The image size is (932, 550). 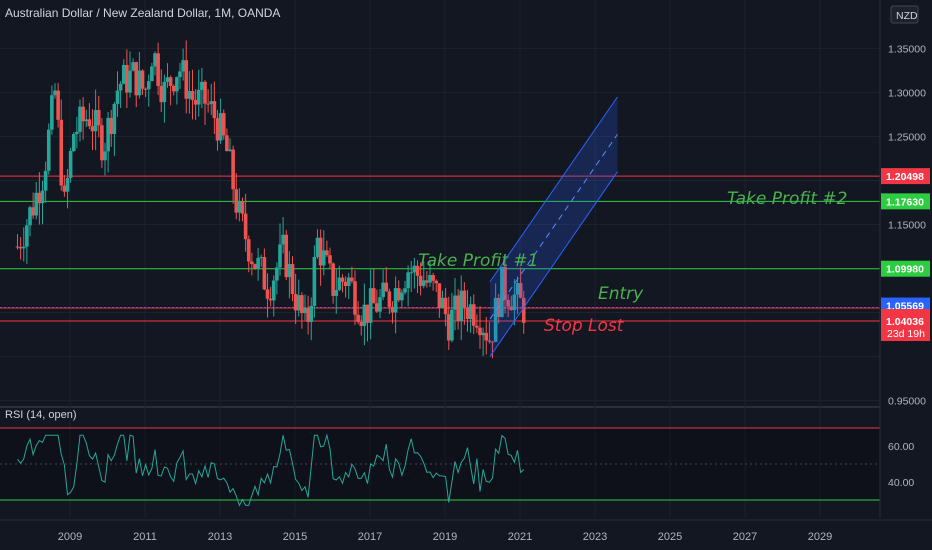 I want to click on rsi-pane, so click(x=440, y=467).